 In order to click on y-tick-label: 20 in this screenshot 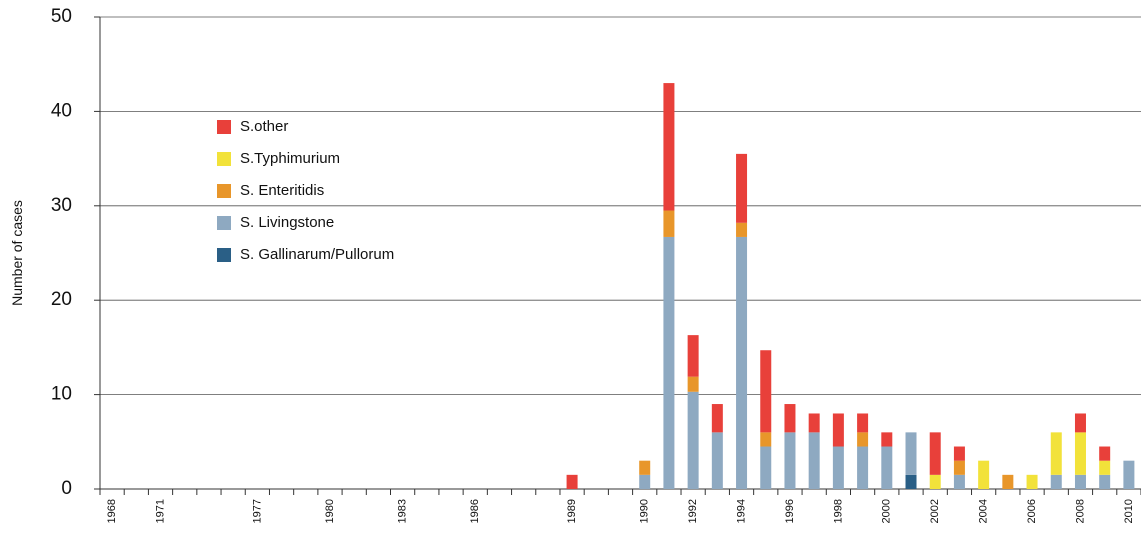, I will do `click(61, 299)`.